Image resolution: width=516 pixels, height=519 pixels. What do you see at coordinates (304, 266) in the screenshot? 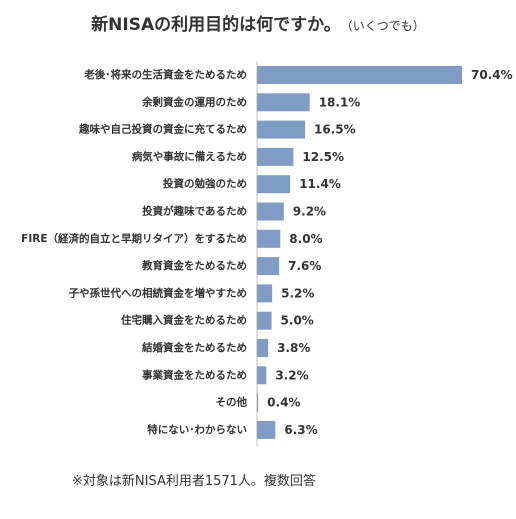
I see `value-label: 7.6%` at bounding box center [304, 266].